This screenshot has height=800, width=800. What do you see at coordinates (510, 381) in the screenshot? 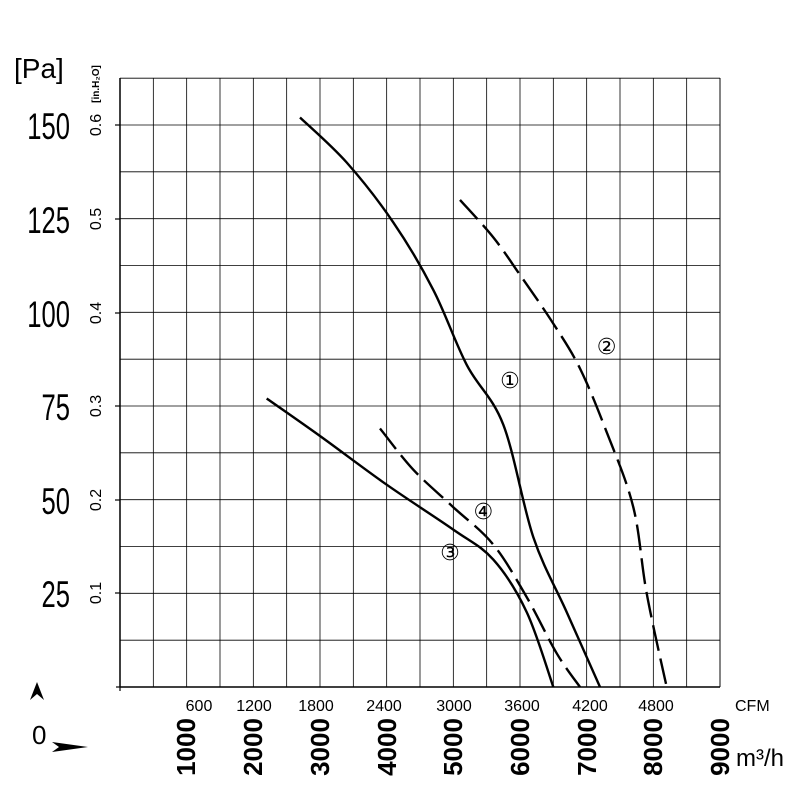
I see `curve-label-1: ①` at bounding box center [510, 381].